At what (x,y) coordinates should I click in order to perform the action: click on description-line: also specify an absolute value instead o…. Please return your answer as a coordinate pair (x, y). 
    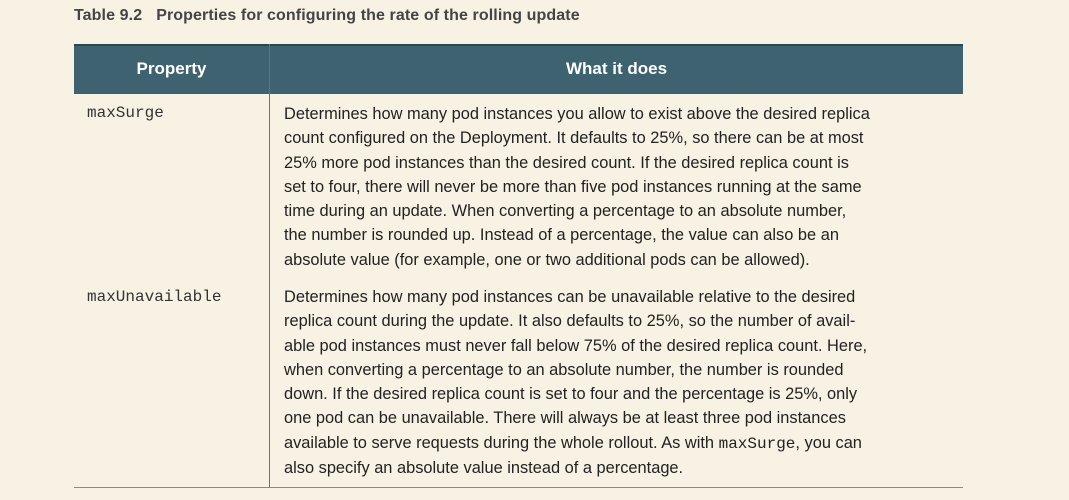
    Looking at the image, I should click on (484, 468).